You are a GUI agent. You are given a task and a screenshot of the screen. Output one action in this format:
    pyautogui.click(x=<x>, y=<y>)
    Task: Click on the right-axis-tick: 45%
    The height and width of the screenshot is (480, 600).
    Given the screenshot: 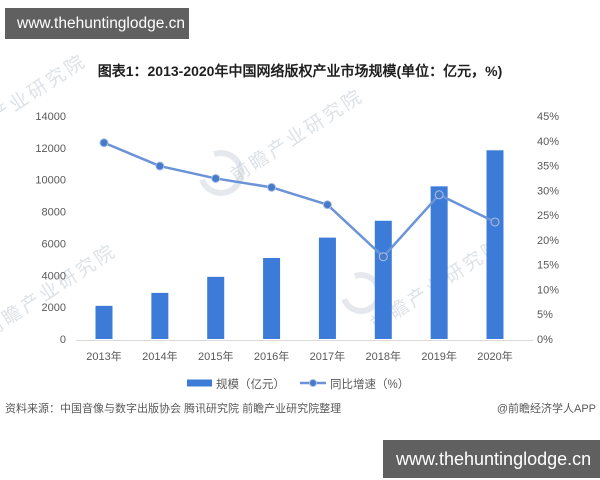 What is the action you would take?
    pyautogui.click(x=548, y=117)
    